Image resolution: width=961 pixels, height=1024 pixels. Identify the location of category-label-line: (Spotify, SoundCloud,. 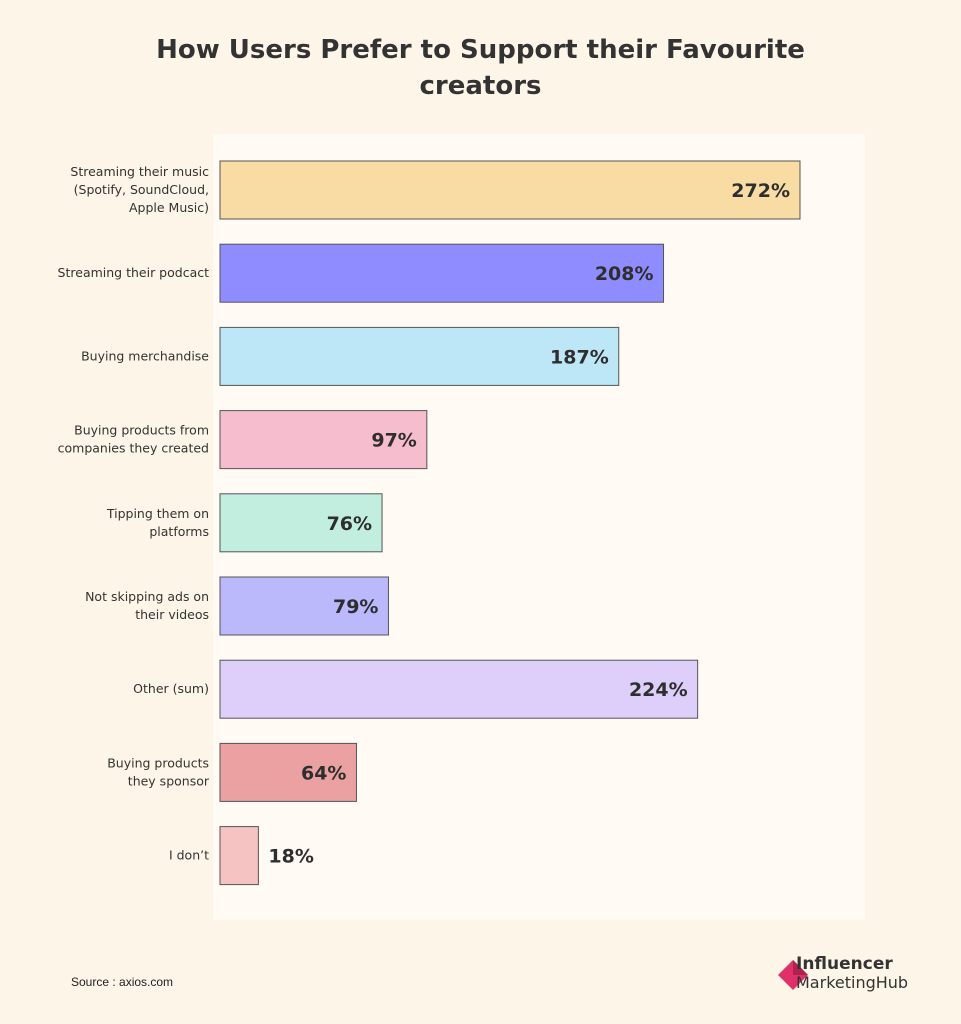
(141, 189).